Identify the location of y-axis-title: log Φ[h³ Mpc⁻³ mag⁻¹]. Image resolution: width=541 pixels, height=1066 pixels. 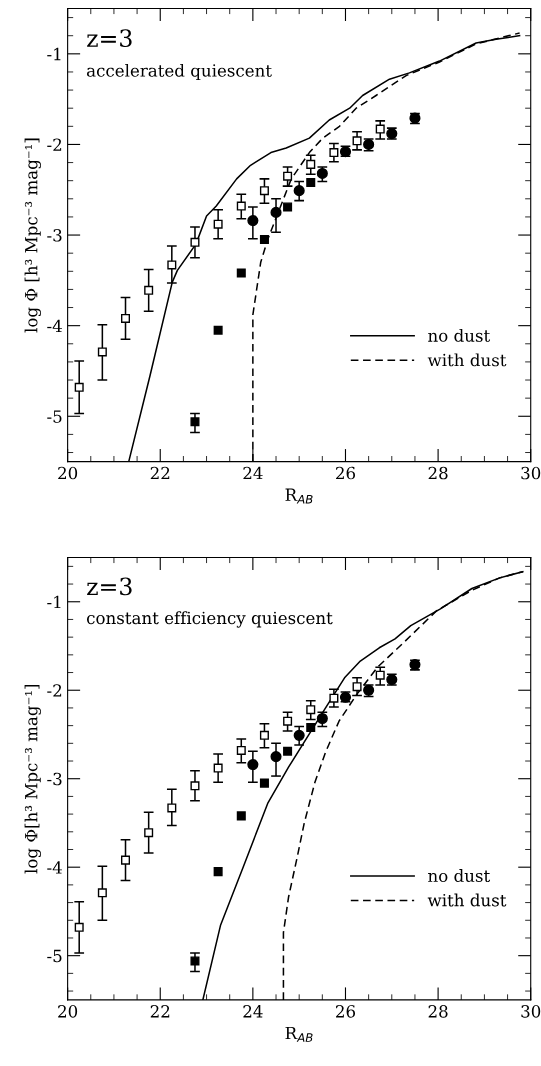
(32, 779).